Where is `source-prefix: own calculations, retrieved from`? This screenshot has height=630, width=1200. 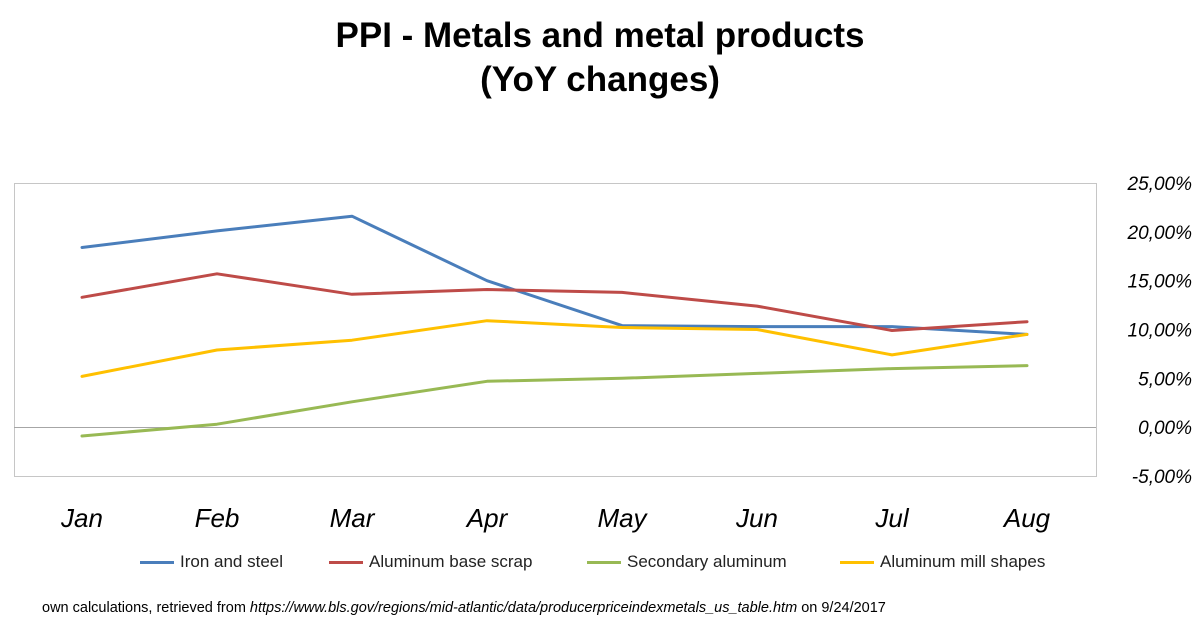 source-prefix: own calculations, retrieved from is located at coordinates (146, 608).